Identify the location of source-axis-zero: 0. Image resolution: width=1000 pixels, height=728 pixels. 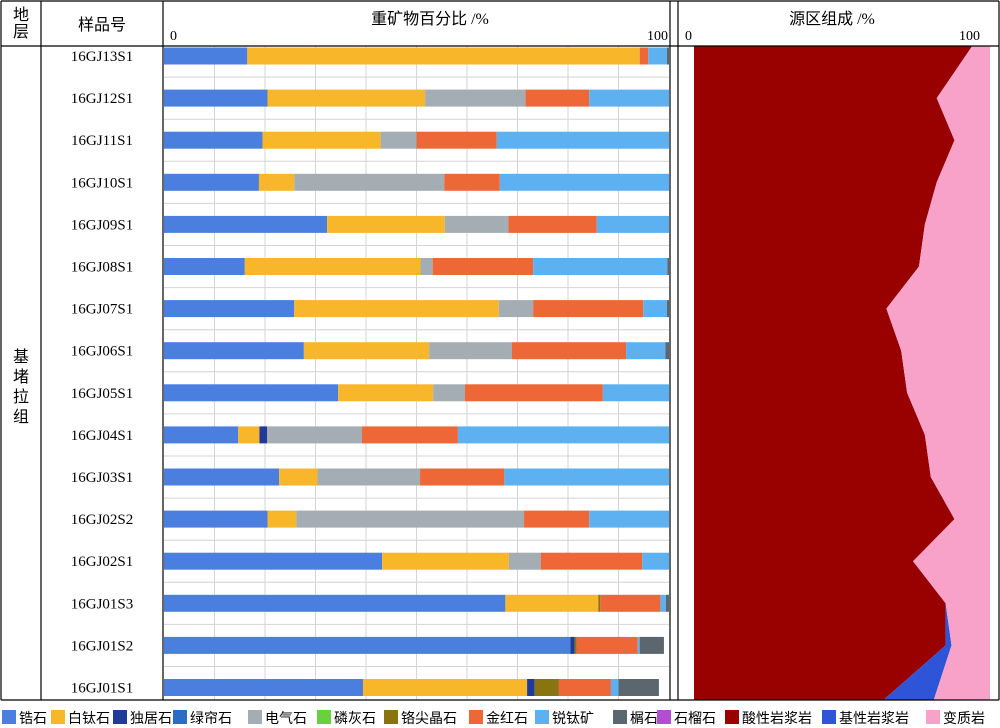
(688, 36).